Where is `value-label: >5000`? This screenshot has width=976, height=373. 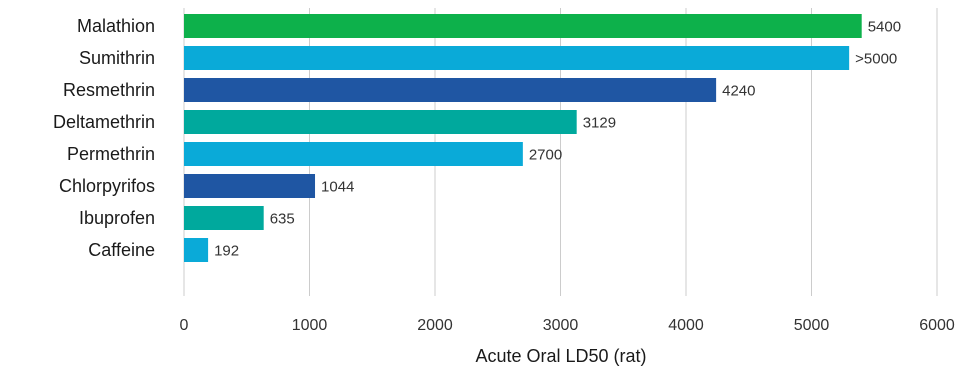 value-label: >5000 is located at coordinates (876, 59).